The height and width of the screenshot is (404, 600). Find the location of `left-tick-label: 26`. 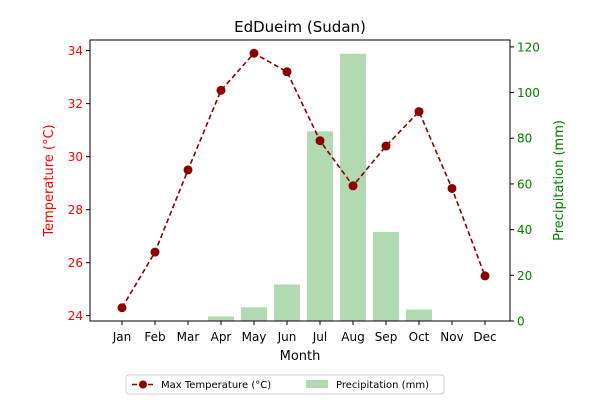

left-tick-label: 26 is located at coordinates (75, 263).